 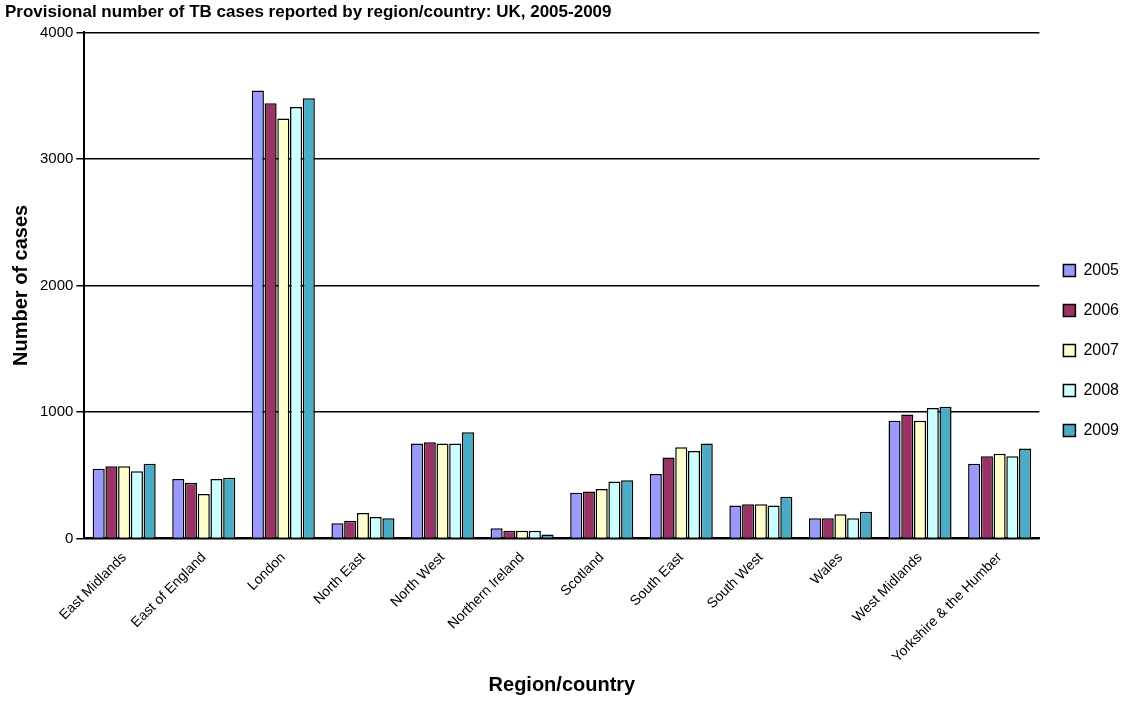 I want to click on y-tick-label: 1000, so click(x=56, y=411).